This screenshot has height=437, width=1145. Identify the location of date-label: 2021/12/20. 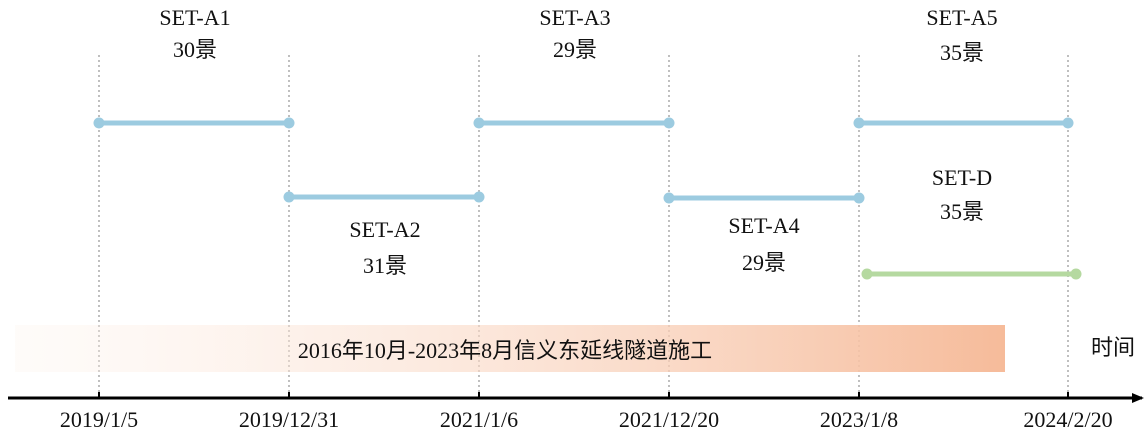
(669, 419).